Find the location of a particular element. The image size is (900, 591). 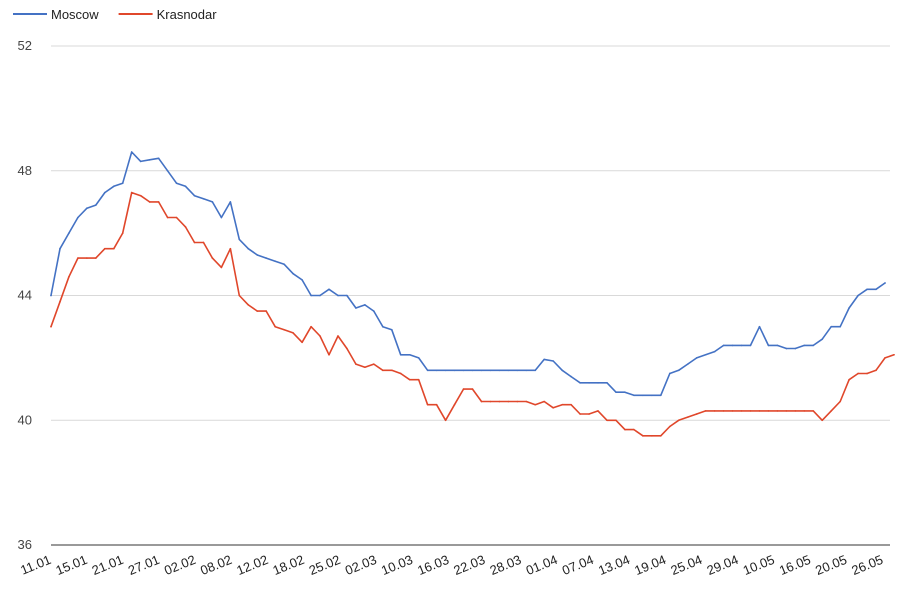

x-tick-label: 16.05 is located at coordinates (795, 565).